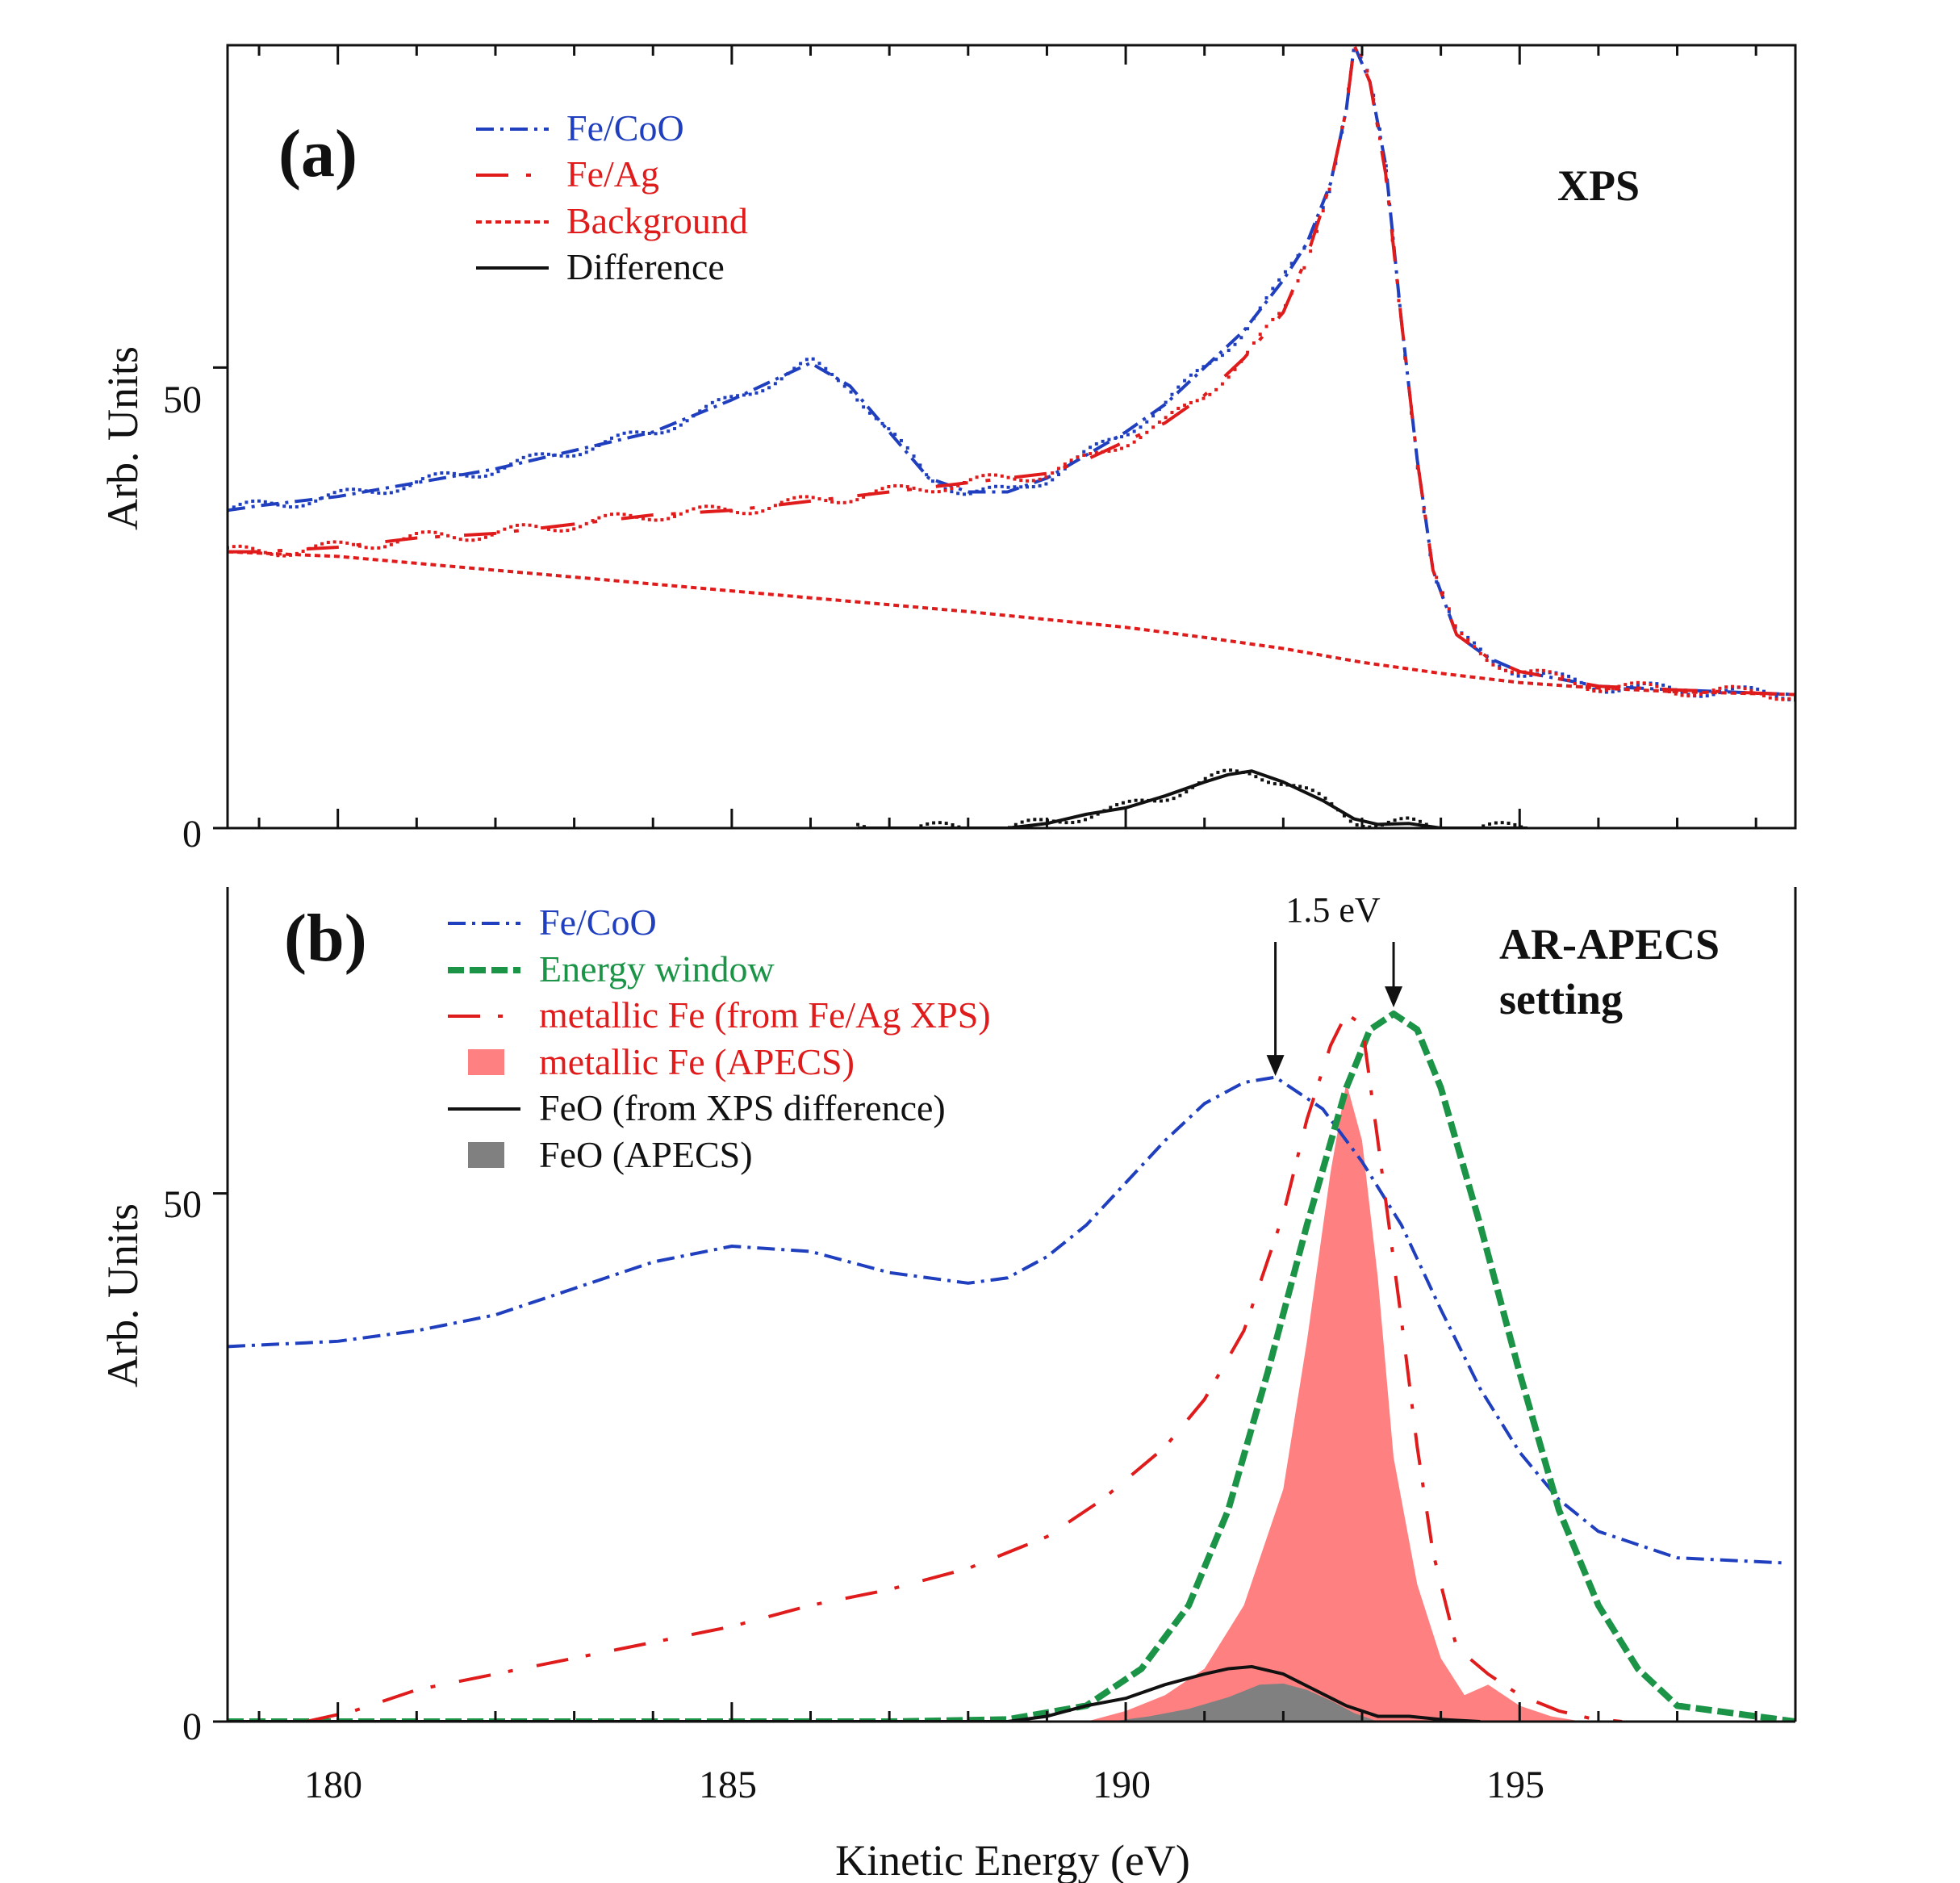 The image size is (1960, 1883). Describe the element at coordinates (646, 1154) in the screenshot. I see `legend-label: FeO (APECS)` at that location.